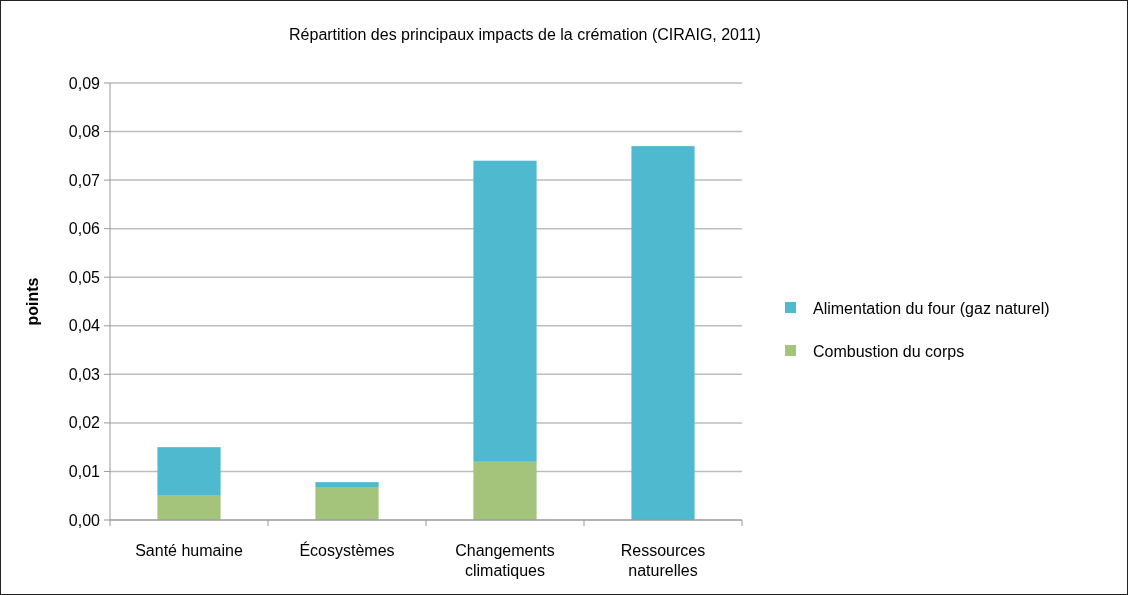 The width and height of the screenshot is (1128, 595). I want to click on y-tick-label: 0,08, so click(84, 132).